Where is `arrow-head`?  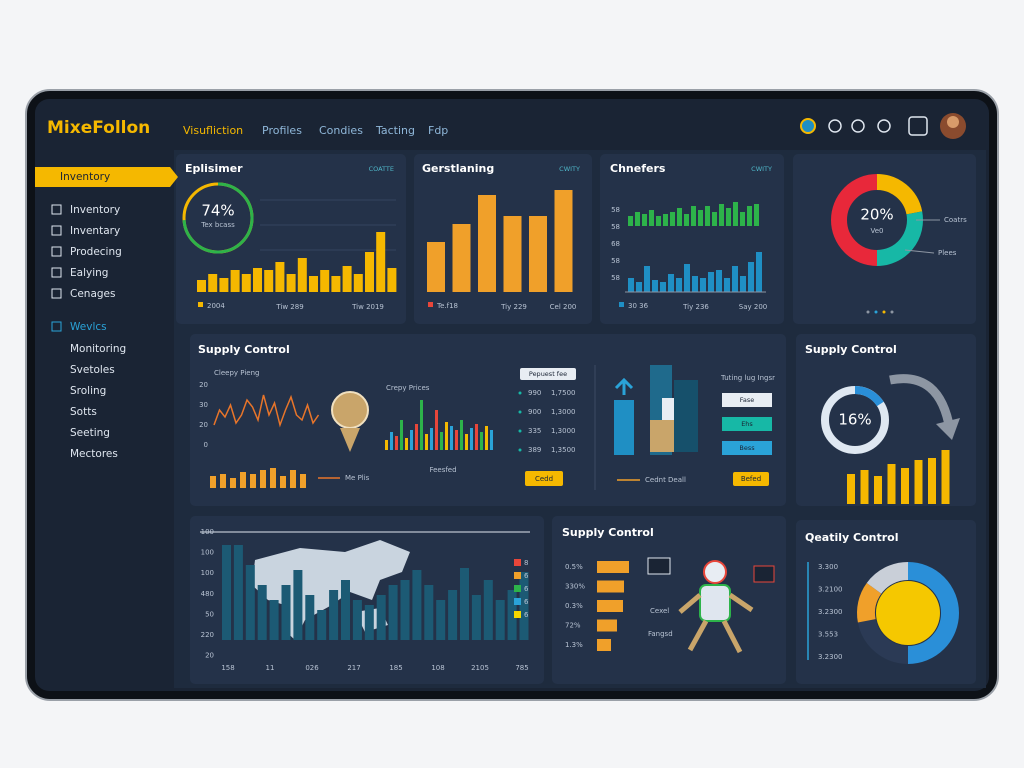
arrow-head is located at coordinates (948, 429).